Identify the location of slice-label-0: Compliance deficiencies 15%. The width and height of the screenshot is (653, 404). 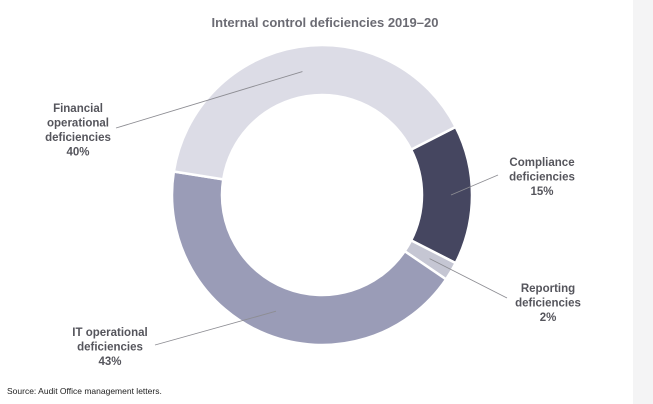
(542, 177).